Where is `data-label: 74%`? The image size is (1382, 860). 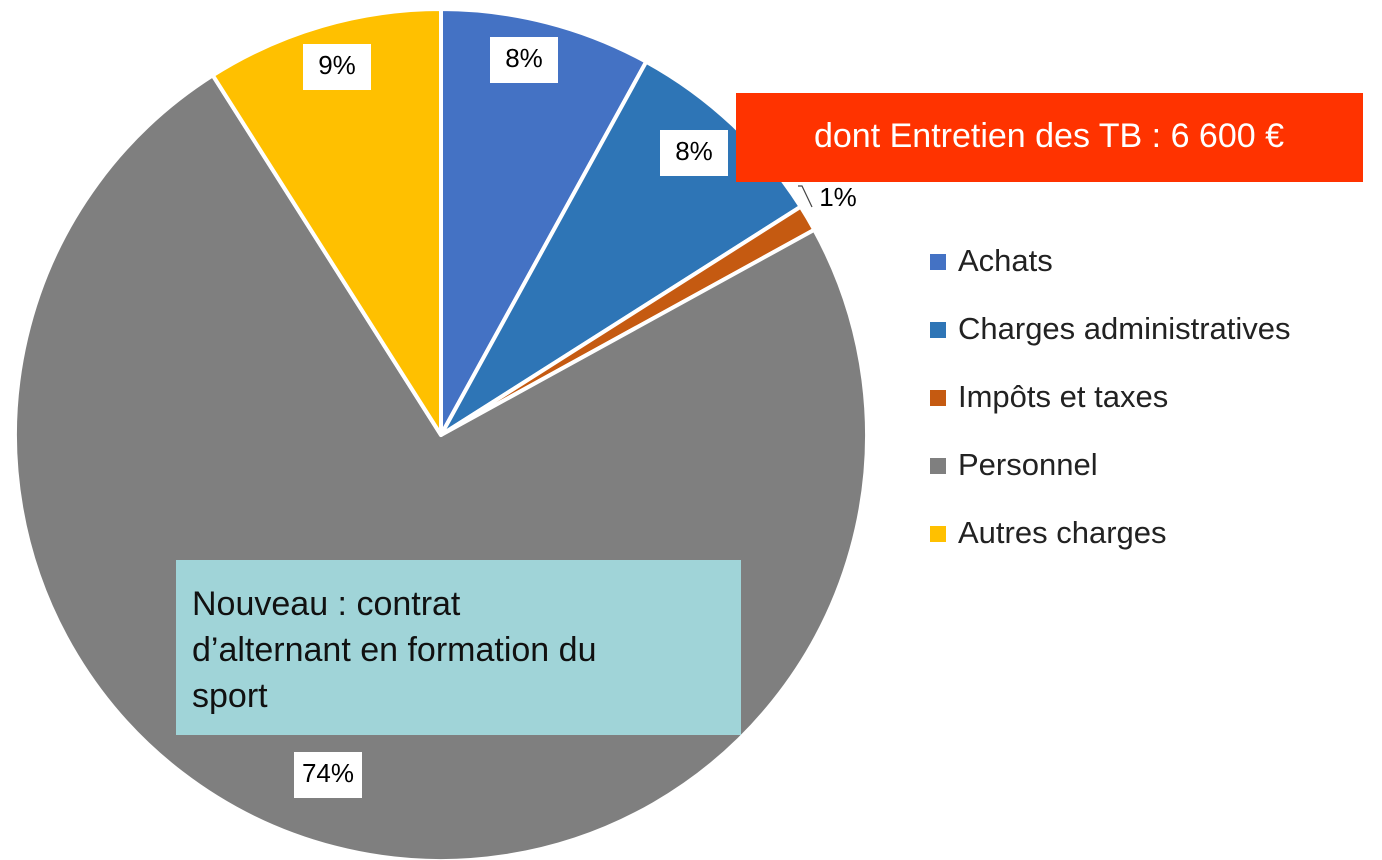
data-label: 74% is located at coordinates (328, 773).